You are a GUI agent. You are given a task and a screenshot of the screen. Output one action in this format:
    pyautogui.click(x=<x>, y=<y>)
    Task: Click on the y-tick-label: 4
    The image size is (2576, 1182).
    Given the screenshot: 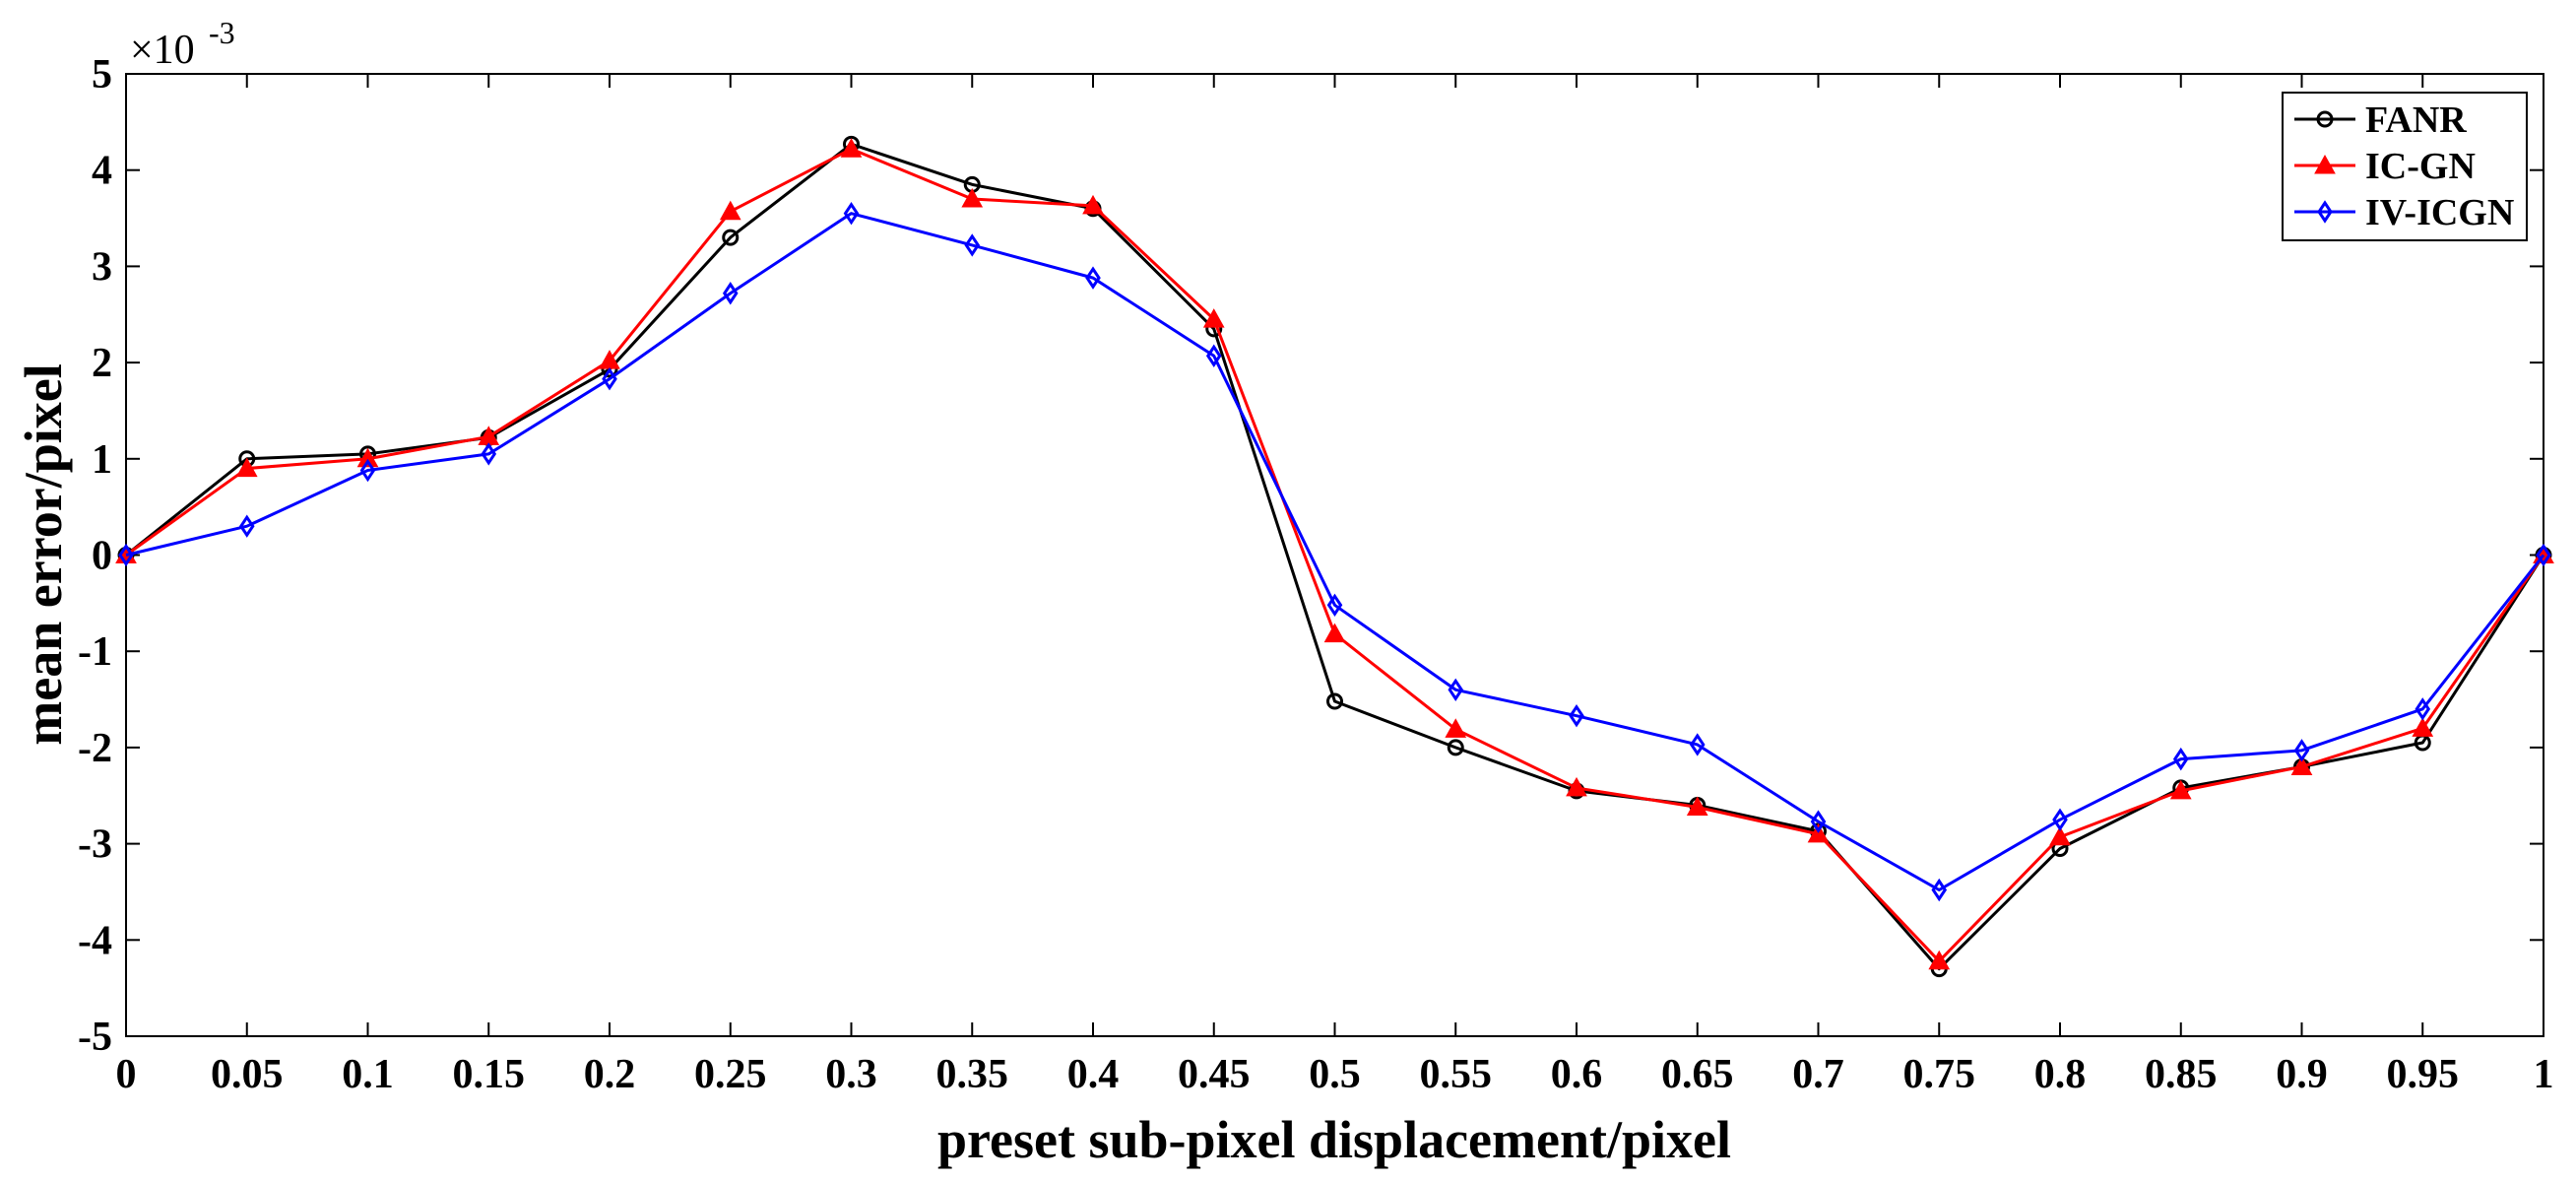 What is the action you would take?
    pyautogui.click(x=102, y=171)
    